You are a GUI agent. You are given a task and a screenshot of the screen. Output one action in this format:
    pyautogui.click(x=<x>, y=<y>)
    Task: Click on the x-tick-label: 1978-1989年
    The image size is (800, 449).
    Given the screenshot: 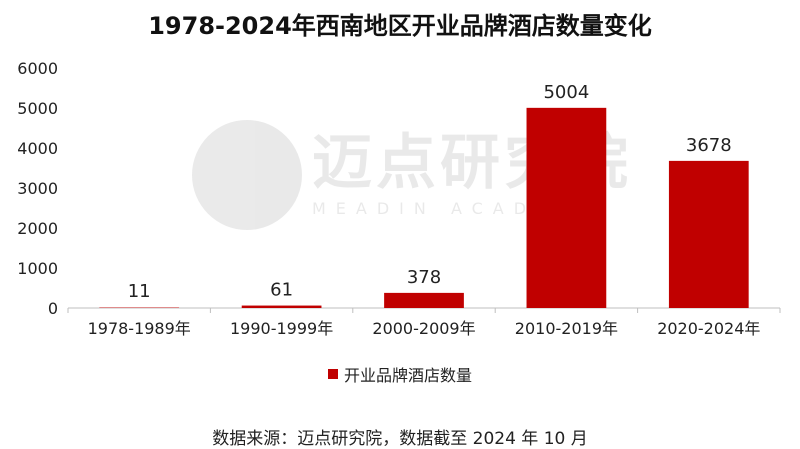 What is the action you would take?
    pyautogui.click(x=139, y=328)
    